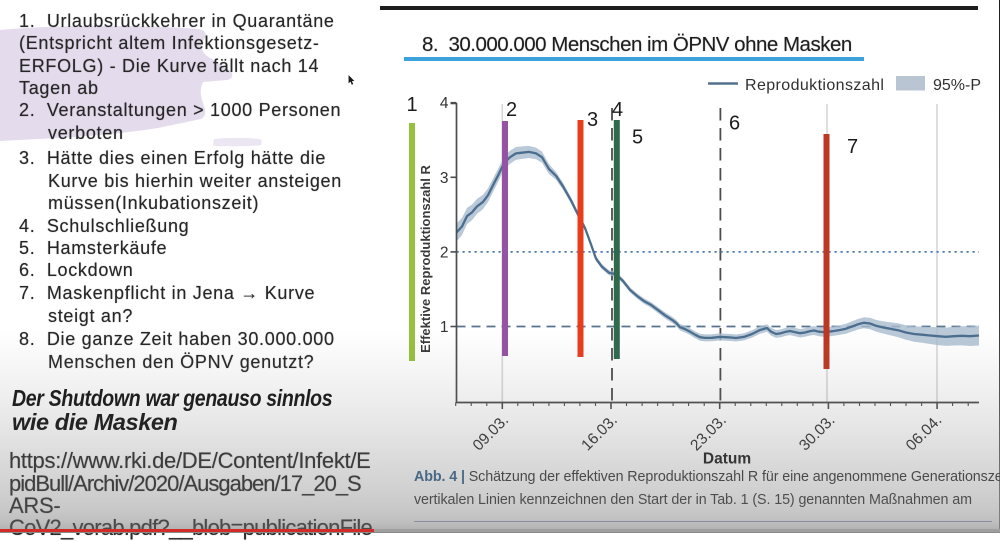 The height and width of the screenshot is (541, 1000). I want to click on svg-text: 5, so click(637, 138).